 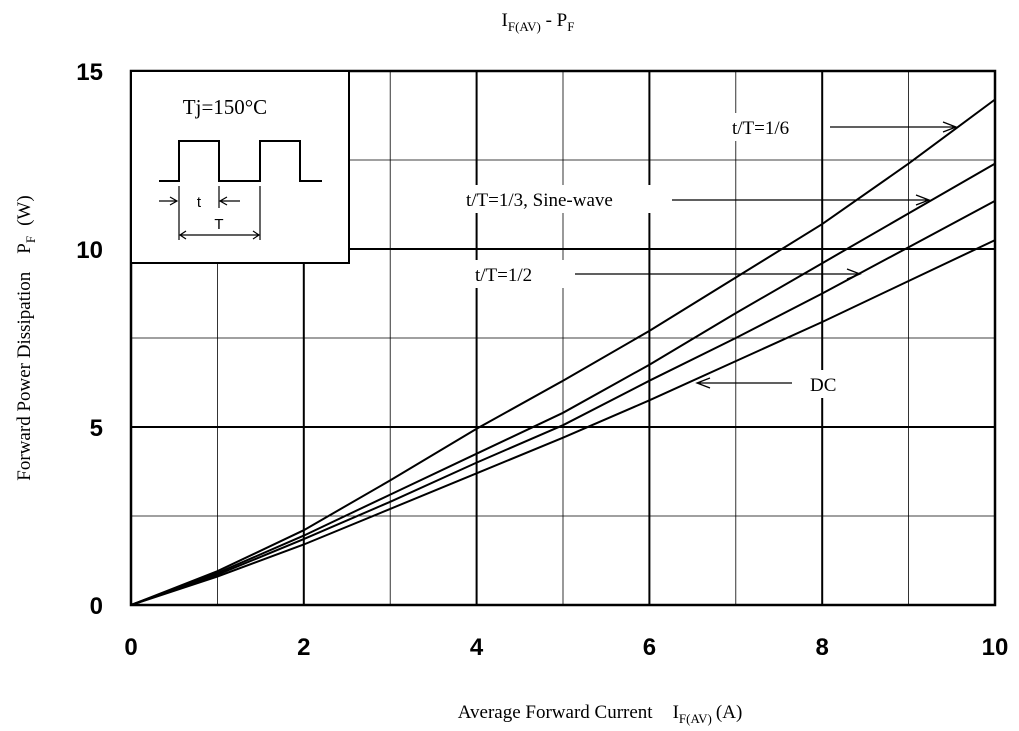 What do you see at coordinates (695, 718) in the screenshot?
I see `x-axis-label-sub: F(AV)` at bounding box center [695, 718].